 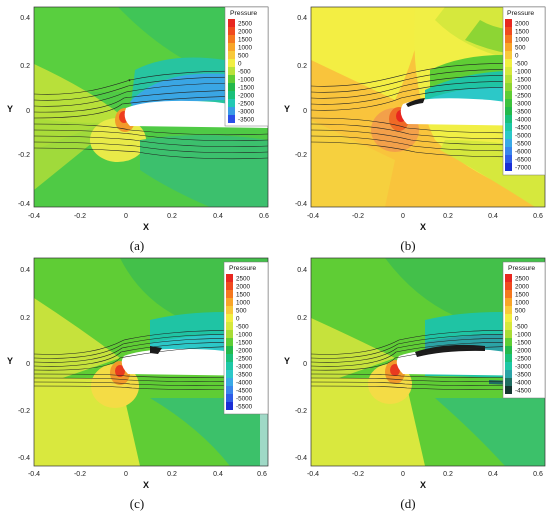 I want to click on legend-level-label: 500, so click(x=243, y=55).